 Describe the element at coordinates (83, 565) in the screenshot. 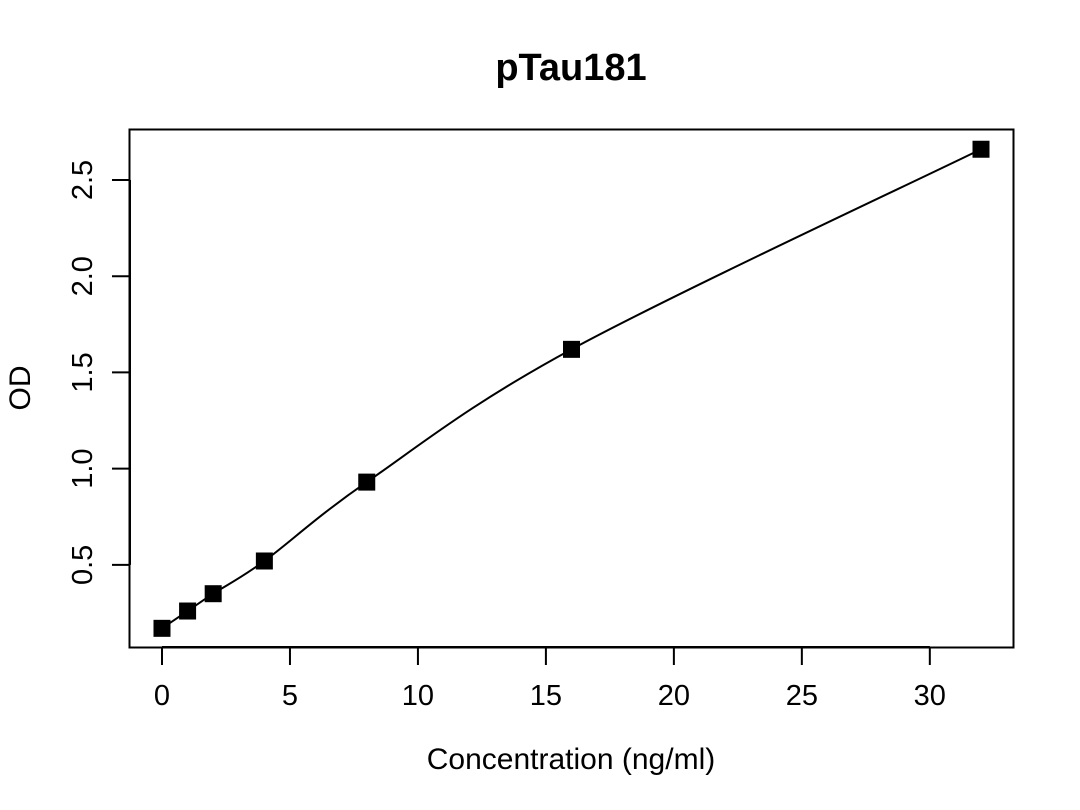

I see `y-tick-label: 0.5` at that location.